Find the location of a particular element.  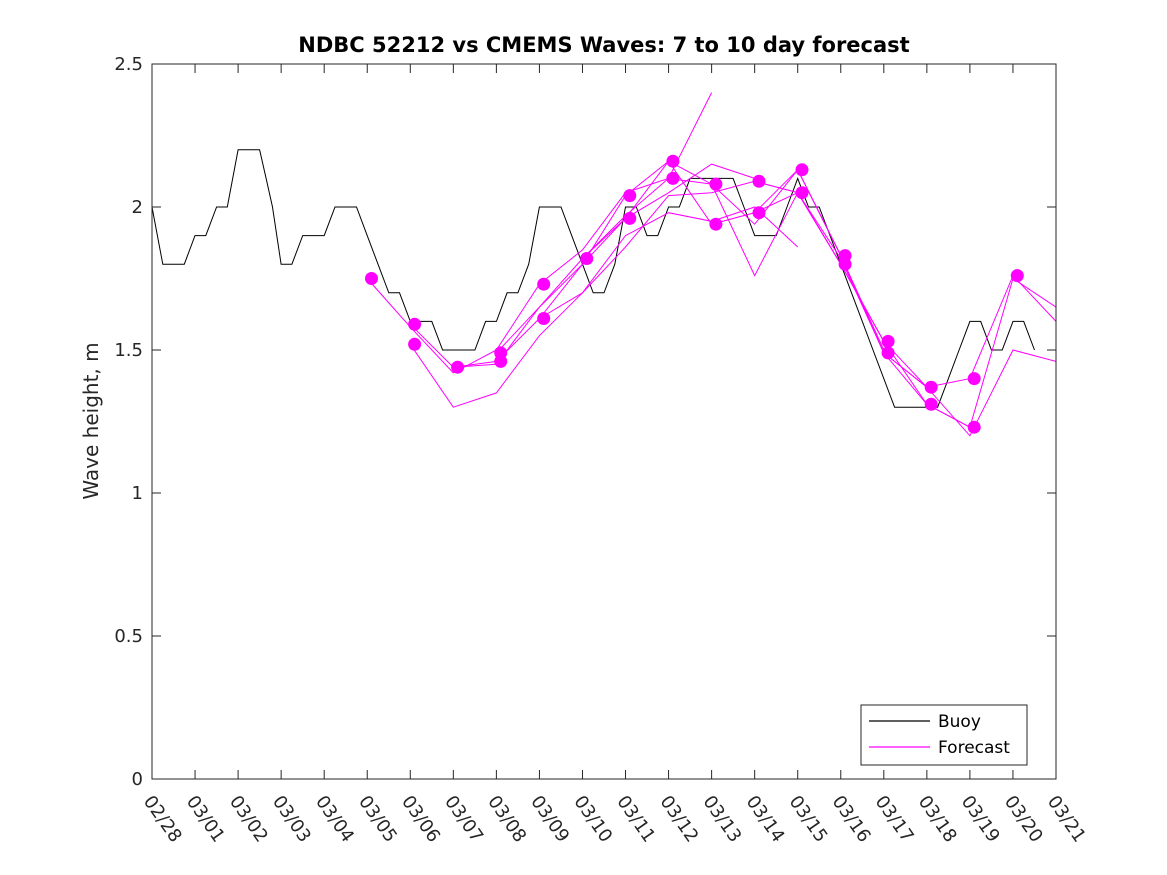

x-tick-label: 03/05 is located at coordinates (377, 819).